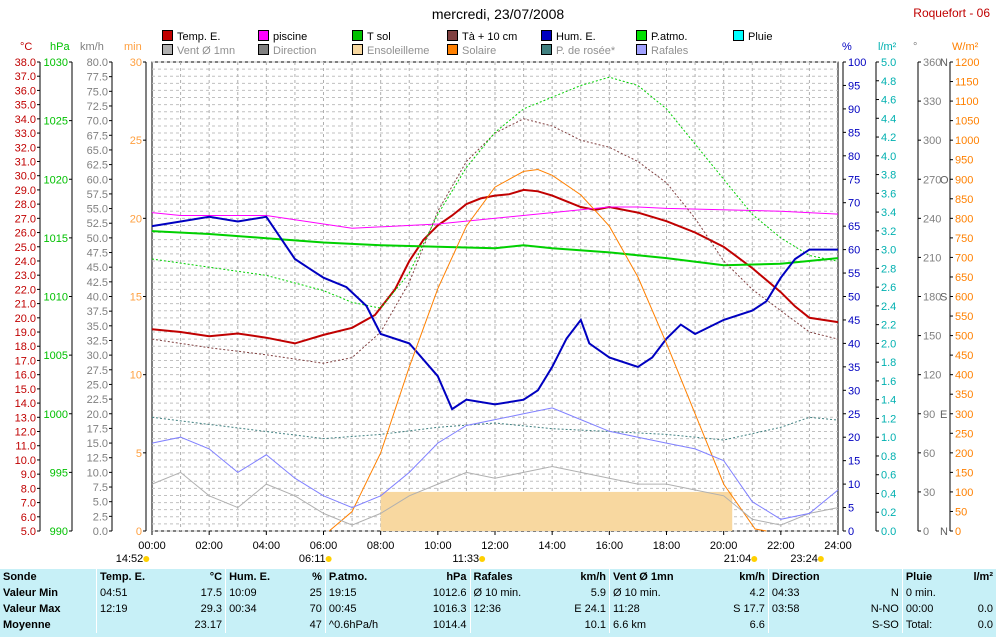  Describe the element at coordinates (610, 546) in the screenshot. I see `x-tick-label: 16:00` at that location.